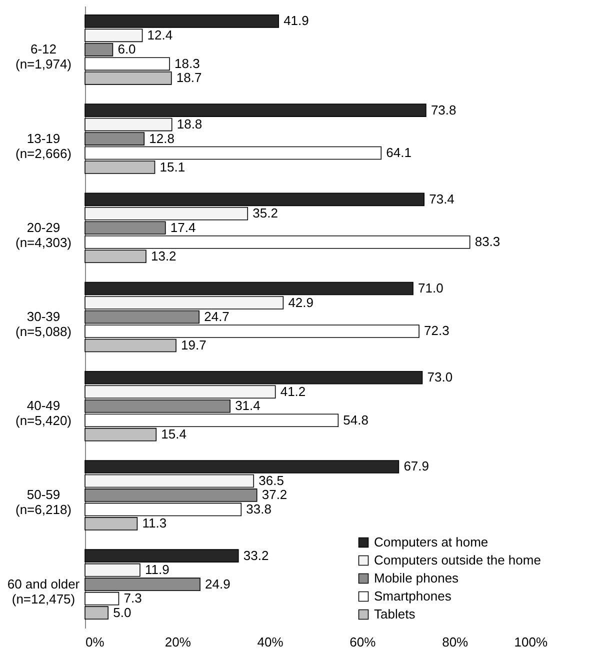 The image size is (608, 664). I want to click on data-label: 35.2, so click(265, 213).